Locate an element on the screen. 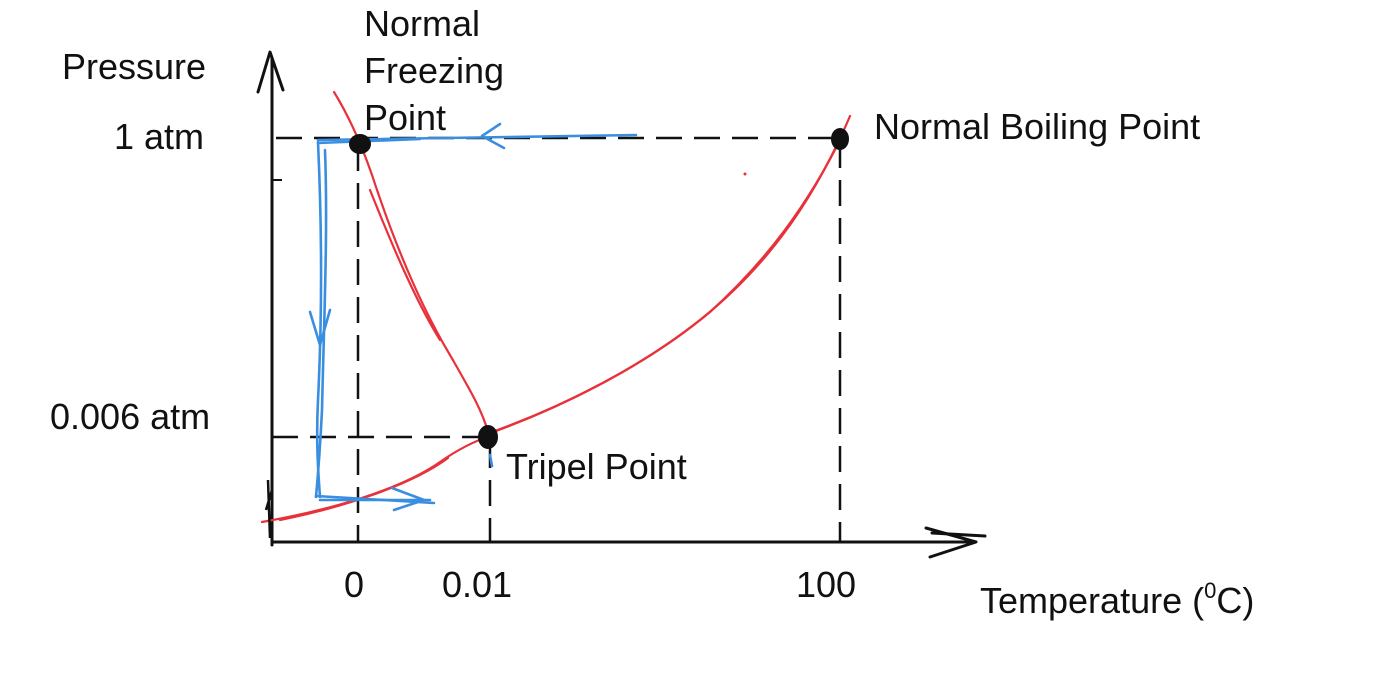  normal-boiling-point-marker is located at coordinates (840, 139).